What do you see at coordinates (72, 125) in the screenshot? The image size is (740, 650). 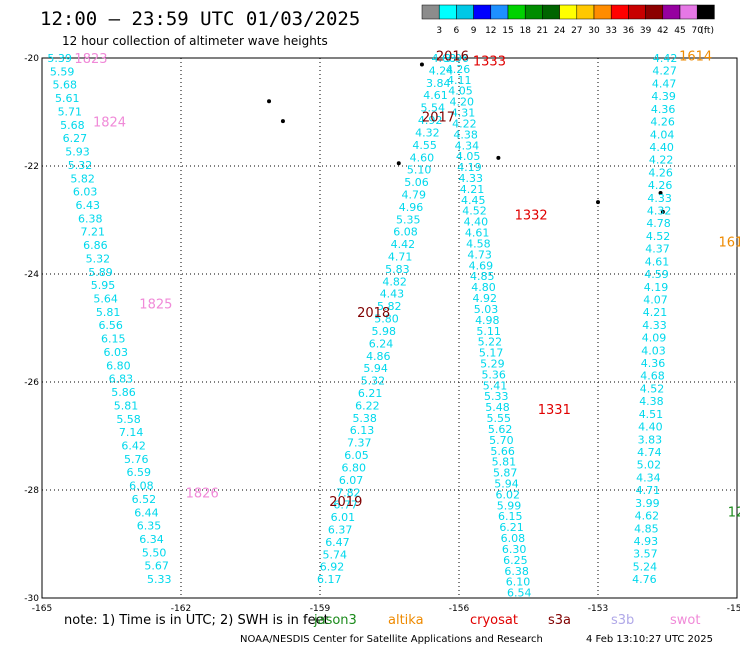 I see `wave-height-label: 5.68` at bounding box center [72, 125].